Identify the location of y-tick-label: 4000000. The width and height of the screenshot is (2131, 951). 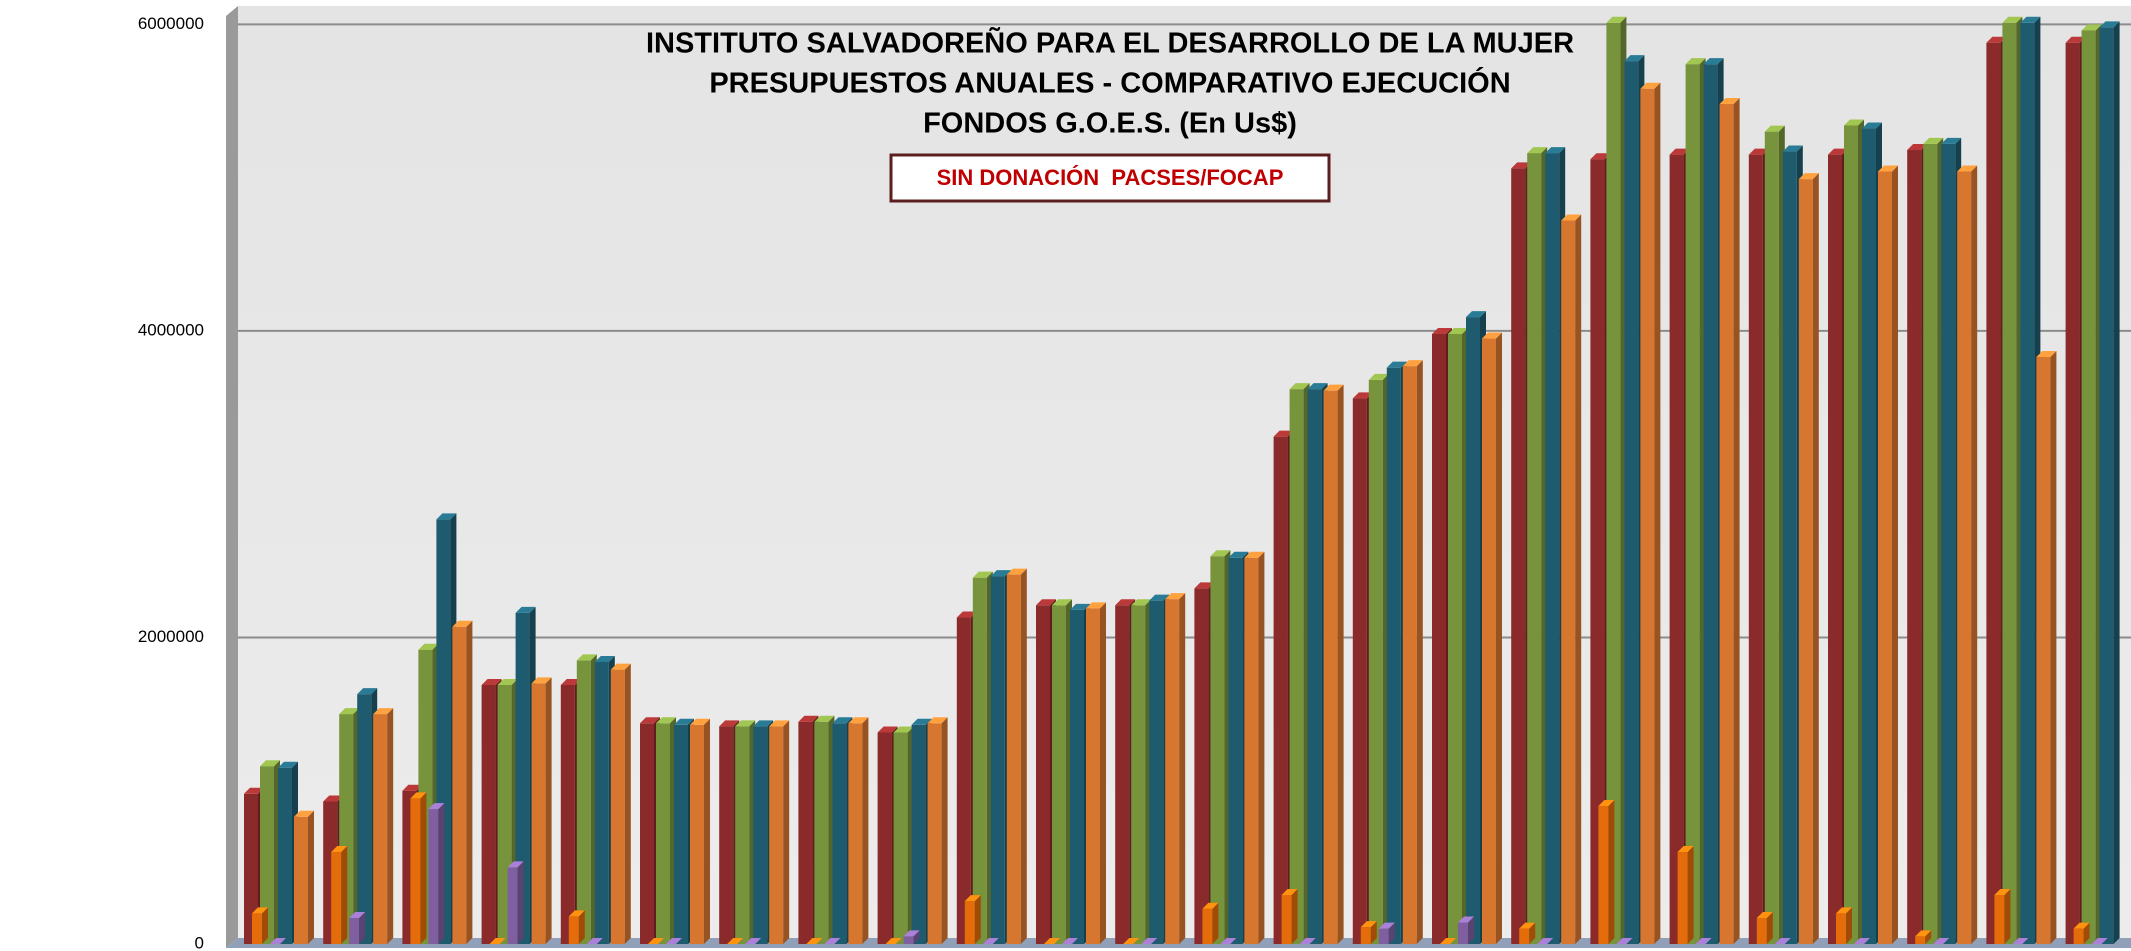
(171, 329).